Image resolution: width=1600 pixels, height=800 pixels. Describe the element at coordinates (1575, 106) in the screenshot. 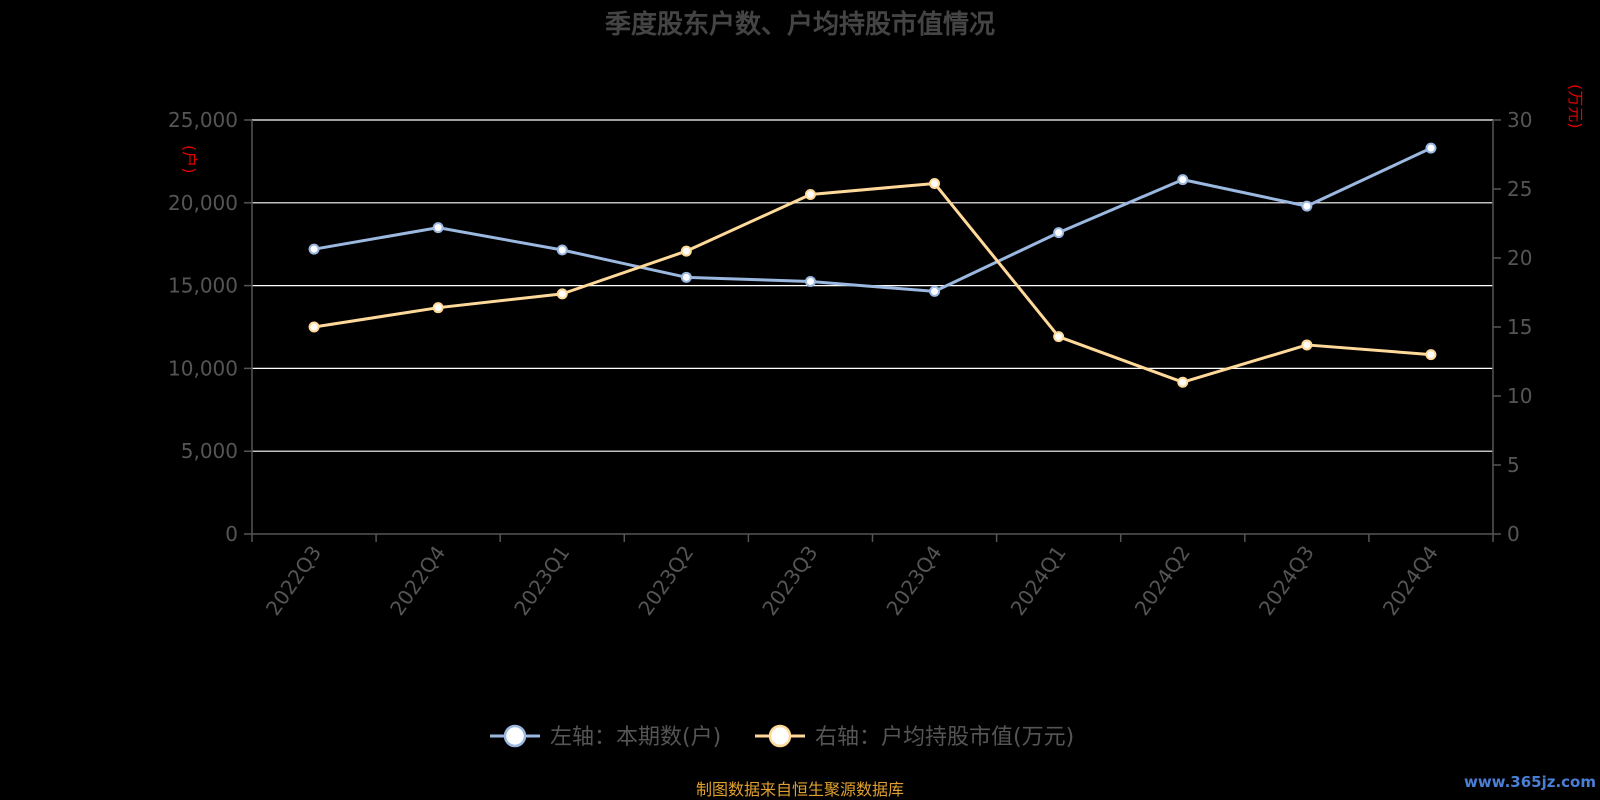

I see `right-axis-unit: (万元)` at that location.